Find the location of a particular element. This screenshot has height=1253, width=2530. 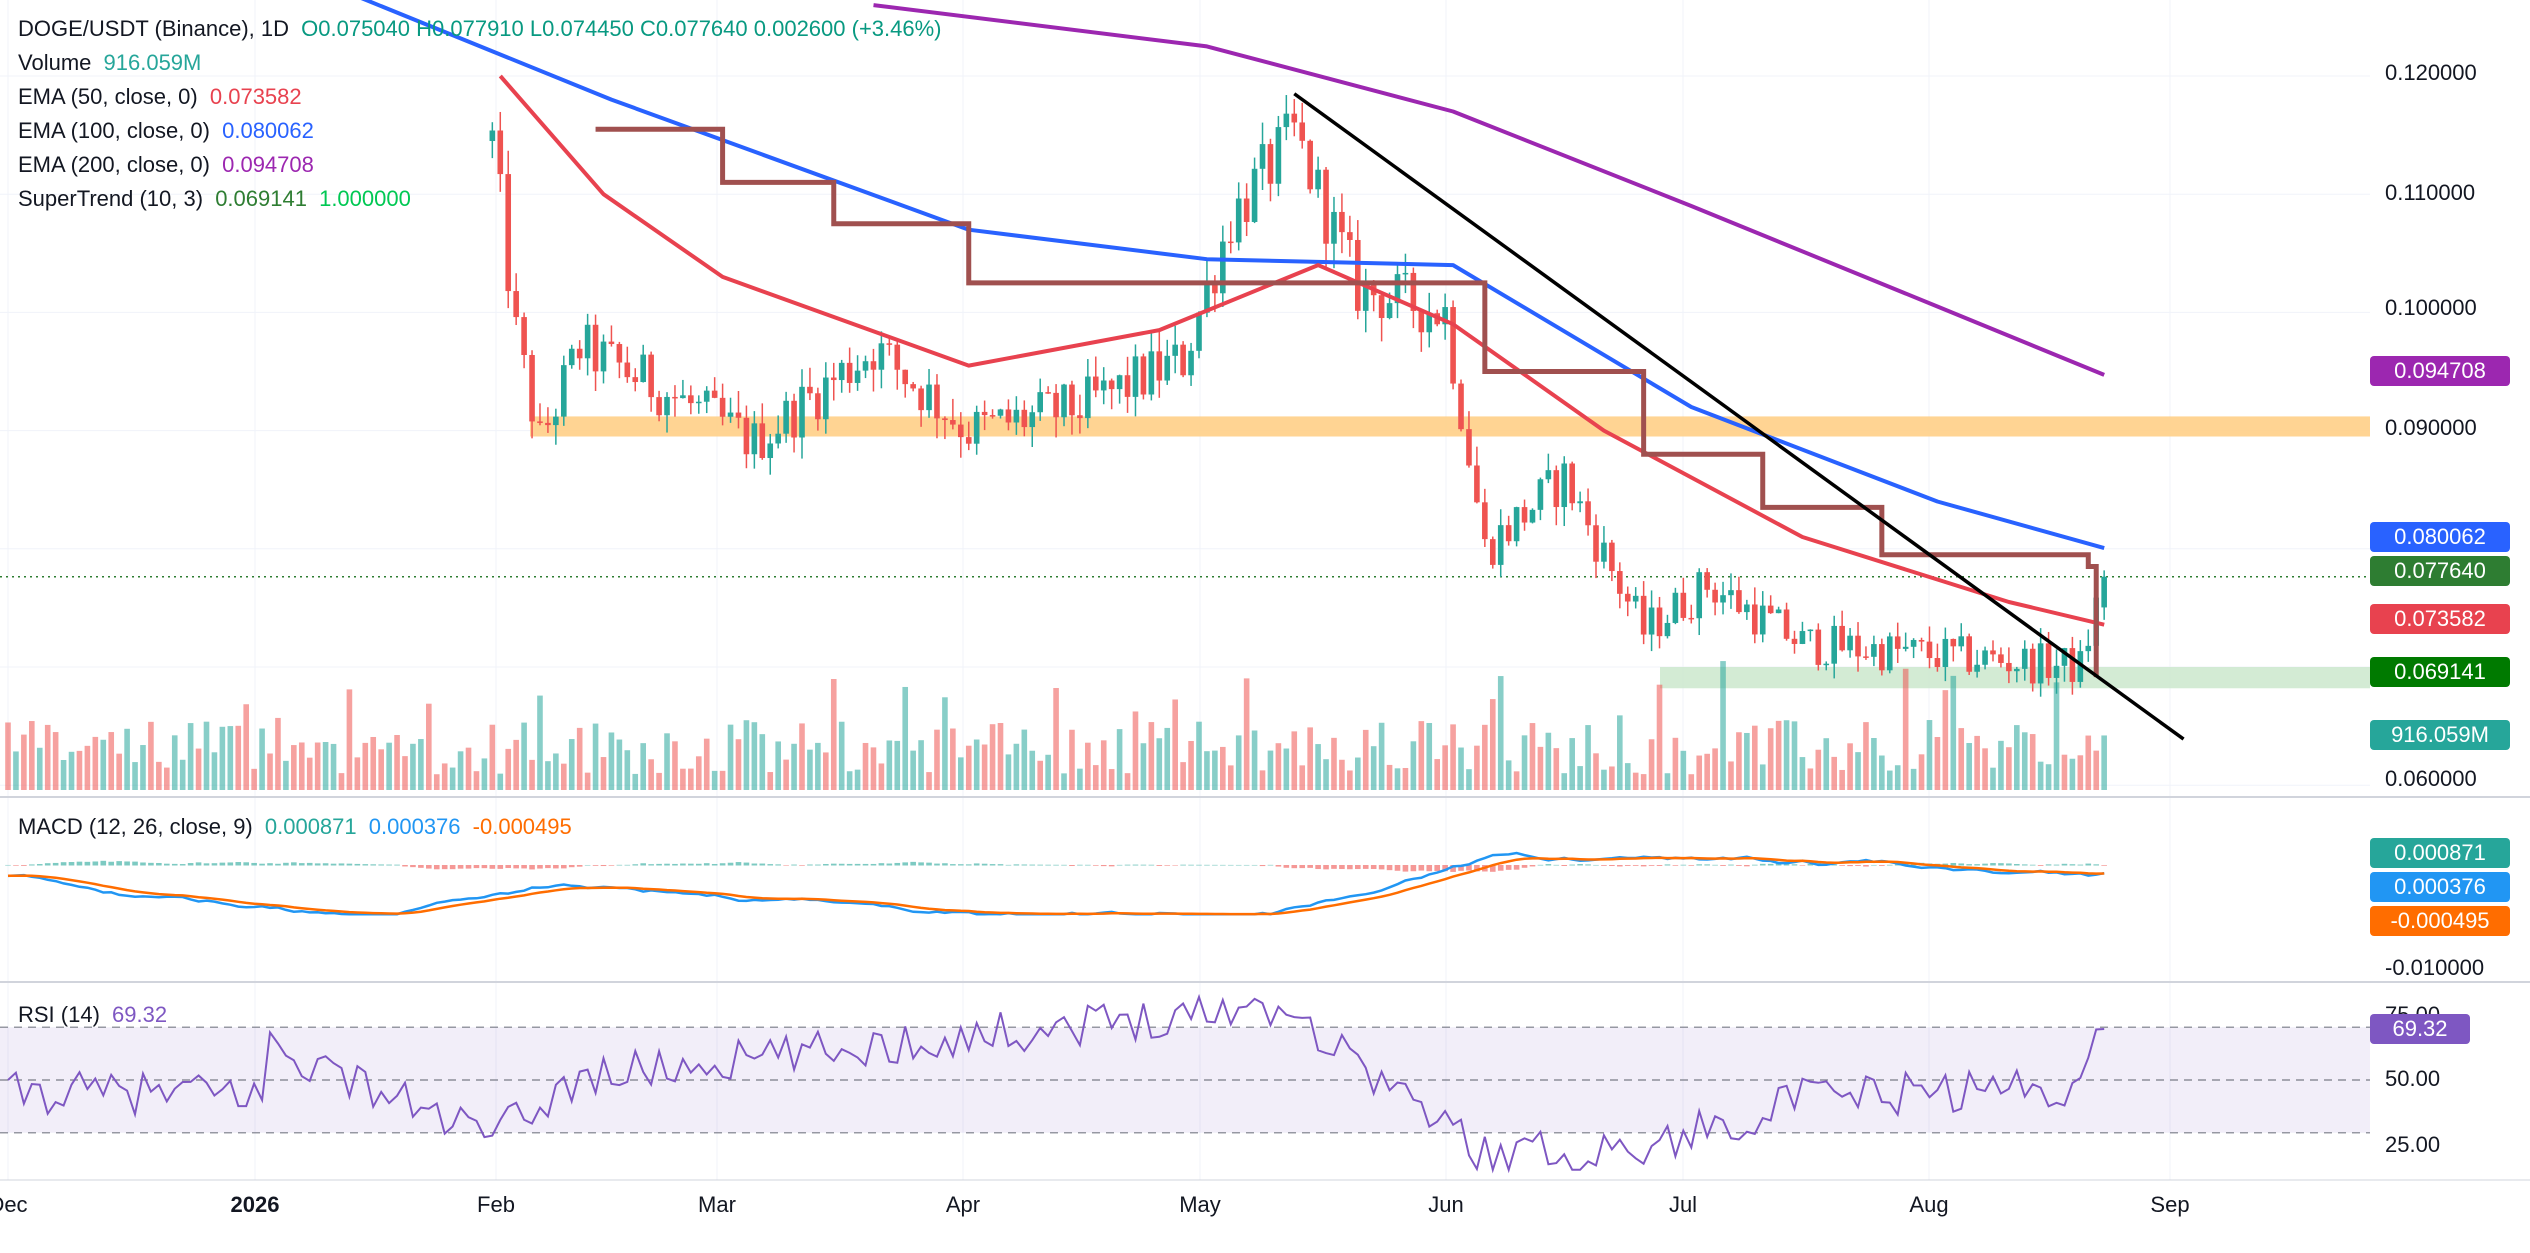

ema100-legend-label: EMA (100, close, 0) is located at coordinates (114, 130).